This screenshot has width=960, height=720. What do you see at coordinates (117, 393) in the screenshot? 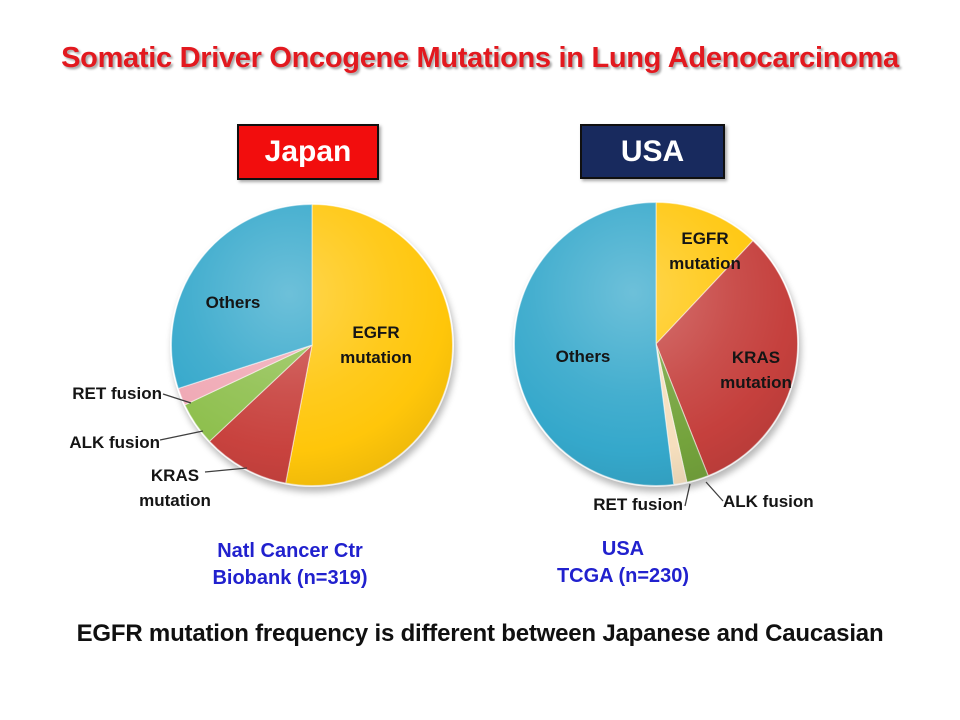
I see `japan-ret-label: RET fusion` at bounding box center [117, 393].